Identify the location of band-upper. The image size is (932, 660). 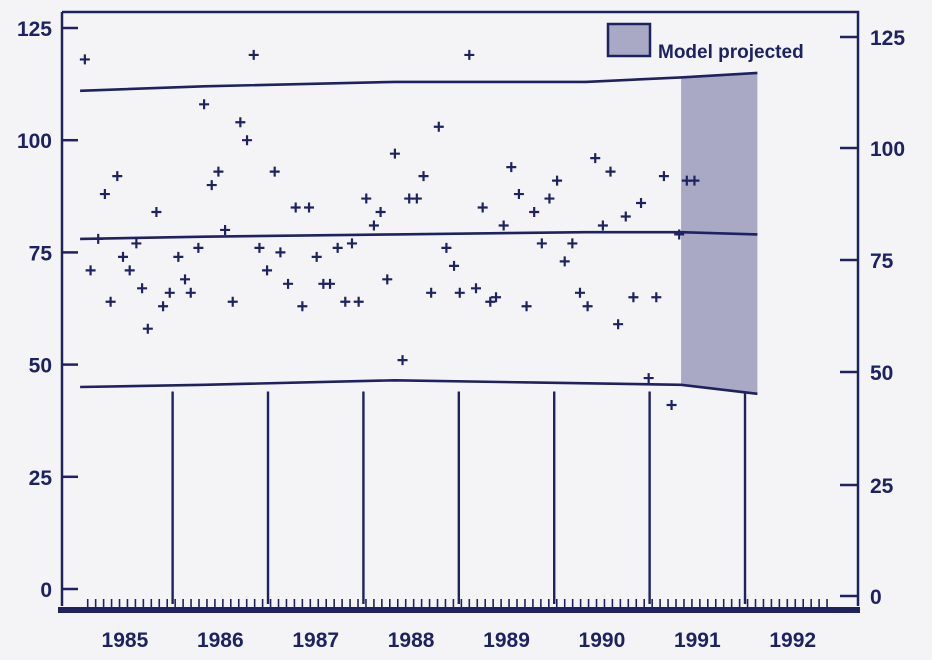
(419, 82).